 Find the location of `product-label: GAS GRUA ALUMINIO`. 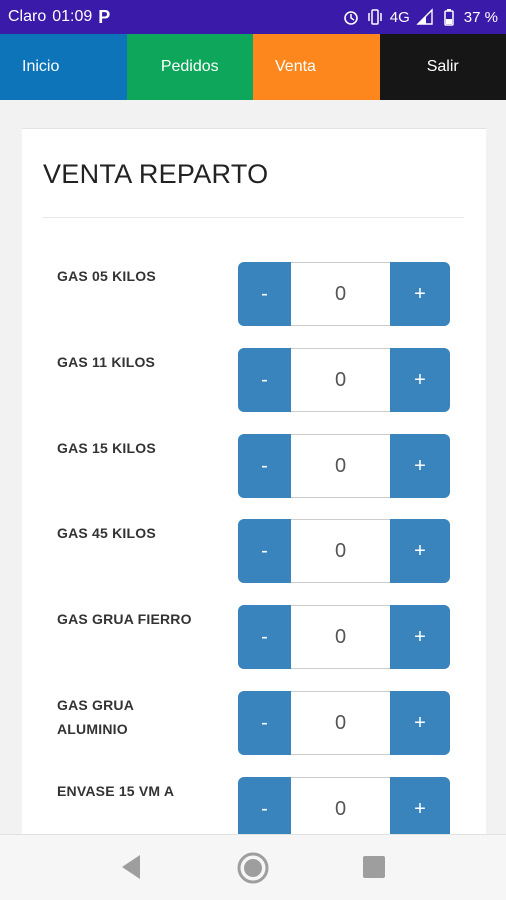

product-label: GAS GRUA ALUMINIO is located at coordinates (95, 717).